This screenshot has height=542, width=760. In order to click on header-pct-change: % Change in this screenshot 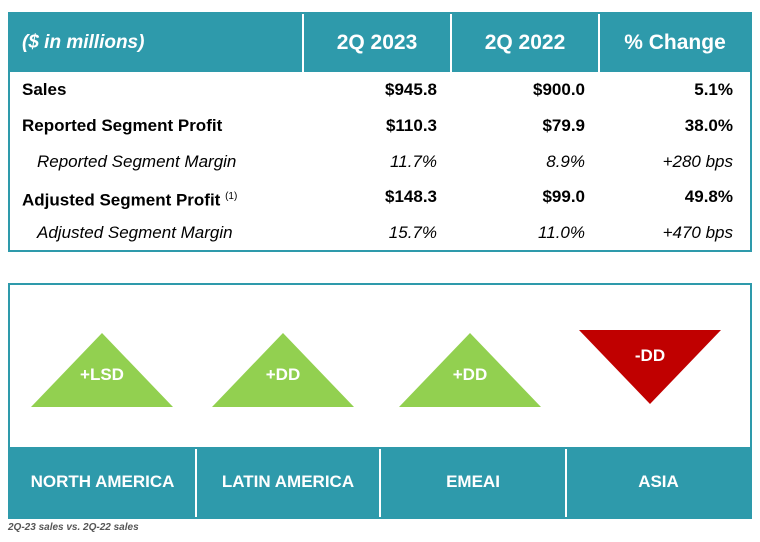, I will do `click(675, 42)`.